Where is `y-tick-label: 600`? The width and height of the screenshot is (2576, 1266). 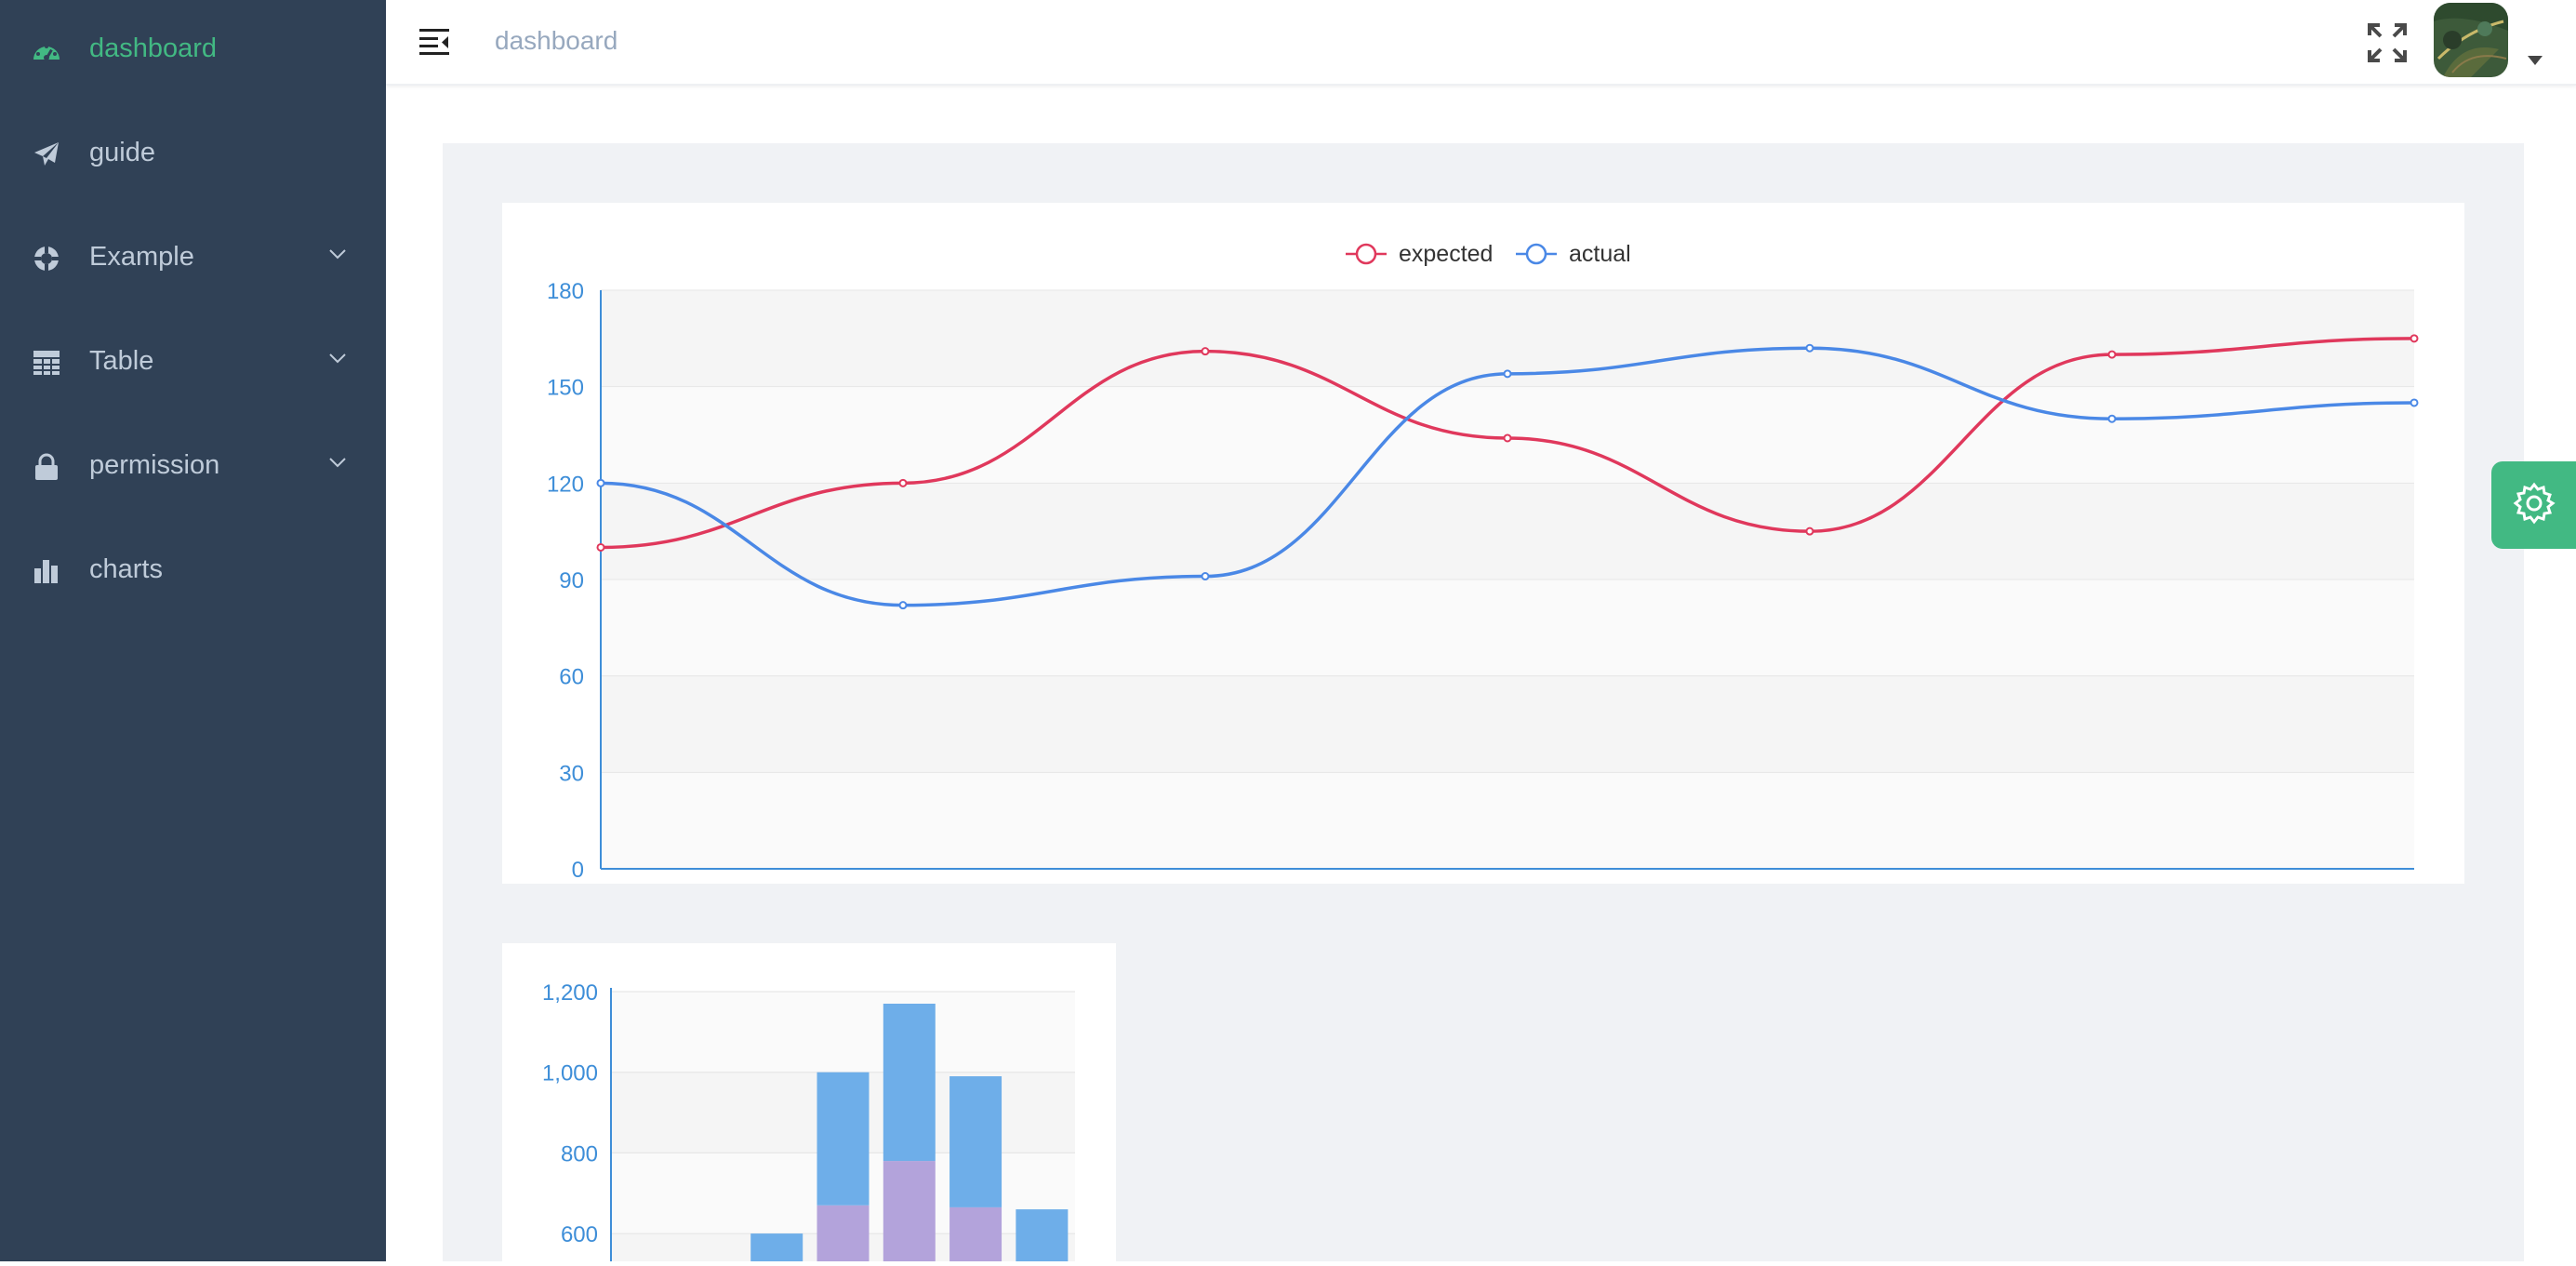
y-tick-label: 600 is located at coordinates (579, 1234).